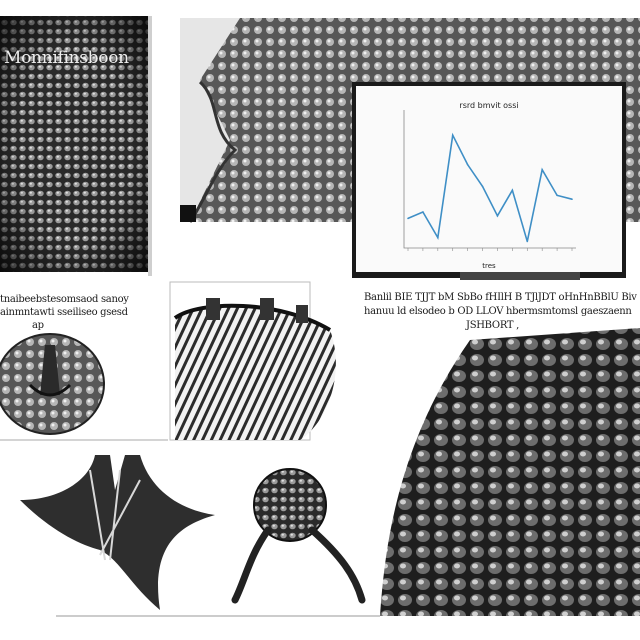  What do you see at coordinates (64, 312) in the screenshot?
I see `left-middle-caption-line2: ainmntawti sseiliseo gsesd` at bounding box center [64, 312].